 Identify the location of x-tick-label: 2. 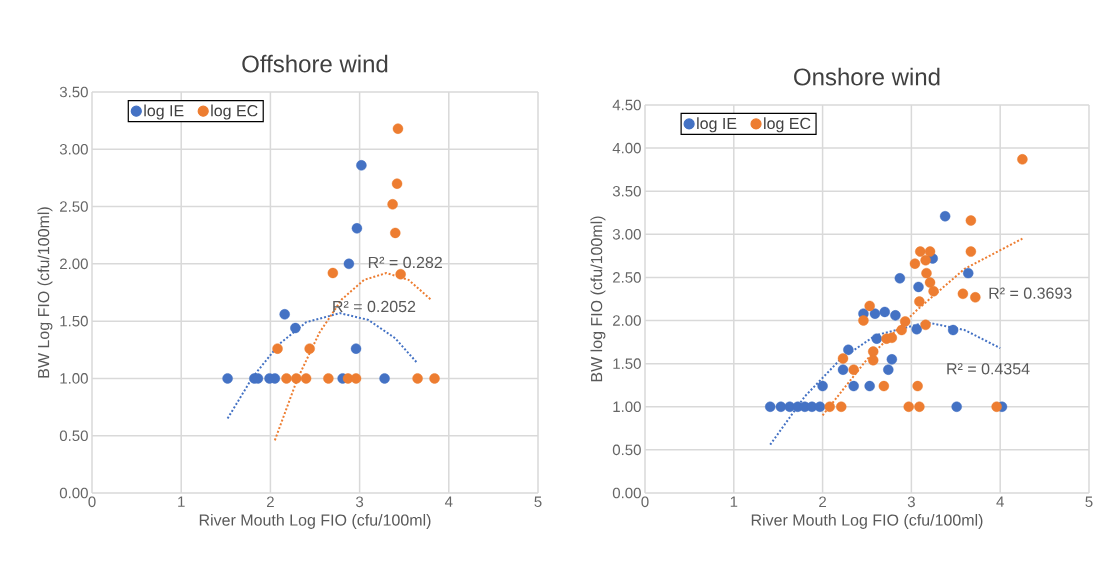
(270, 501).